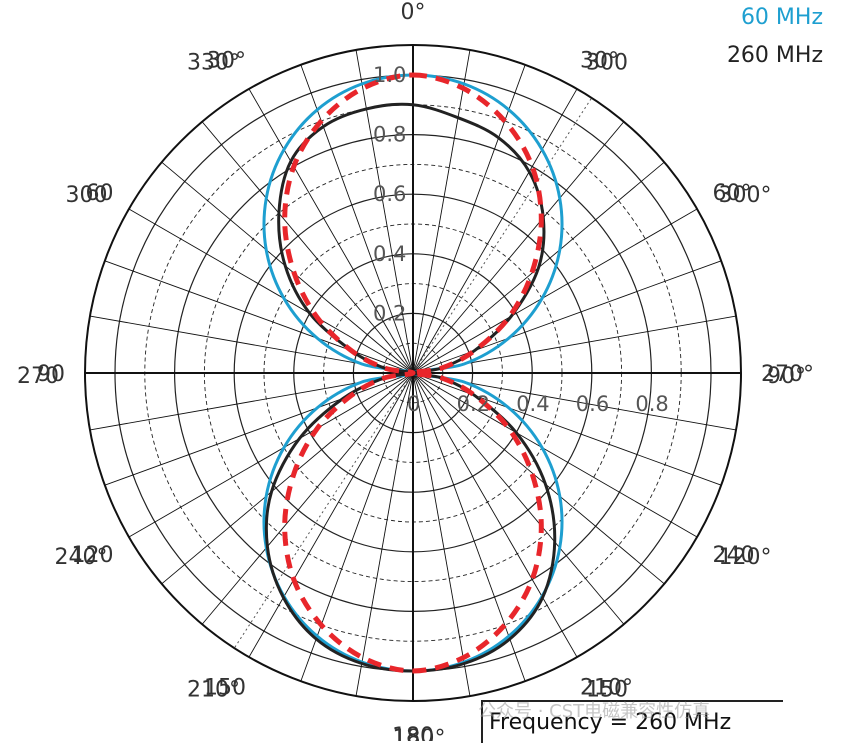 The image size is (841, 743). I want to click on angle-tick-label: 0°, so click(413, 12).